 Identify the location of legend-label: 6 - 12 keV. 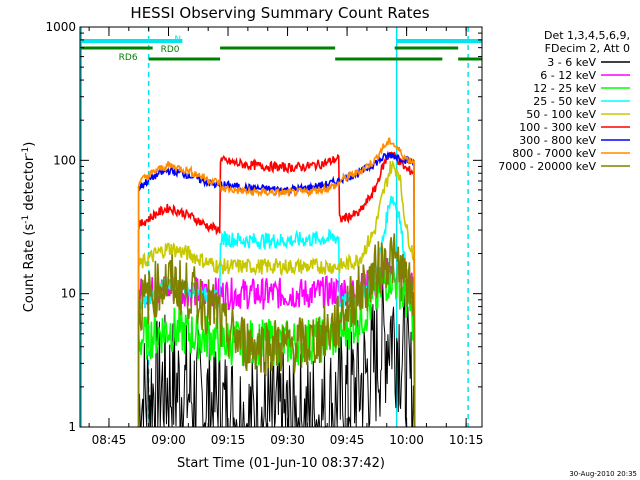
(568, 75).